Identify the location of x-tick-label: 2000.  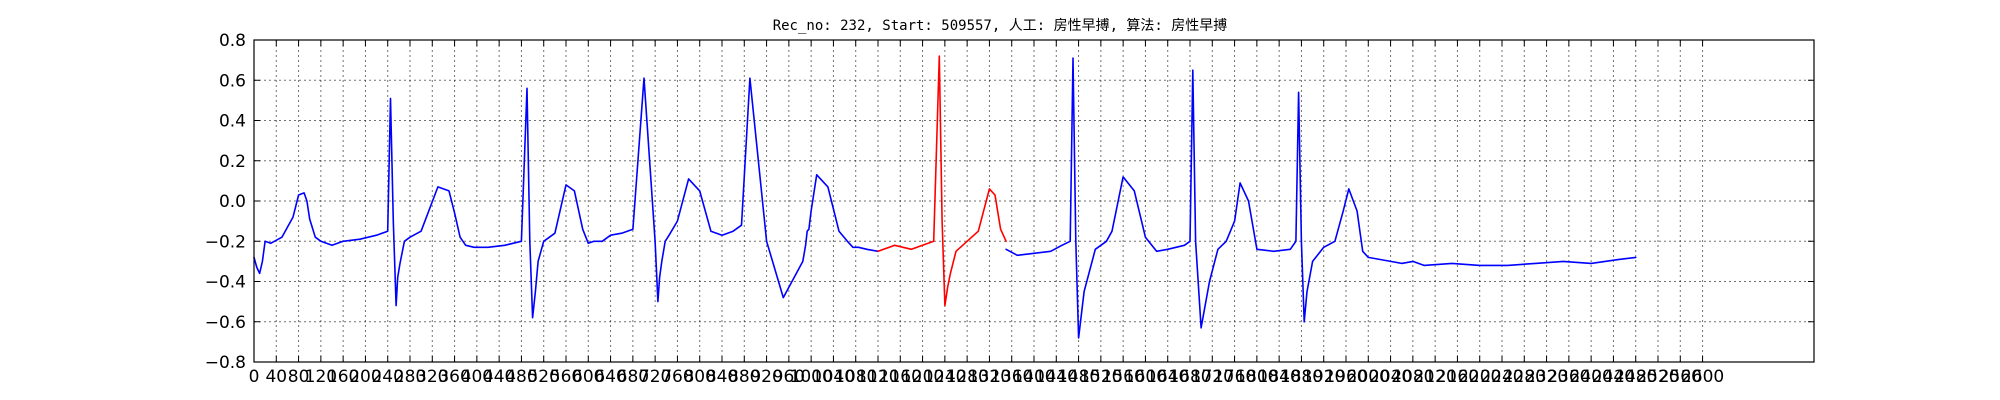
(1368, 377).